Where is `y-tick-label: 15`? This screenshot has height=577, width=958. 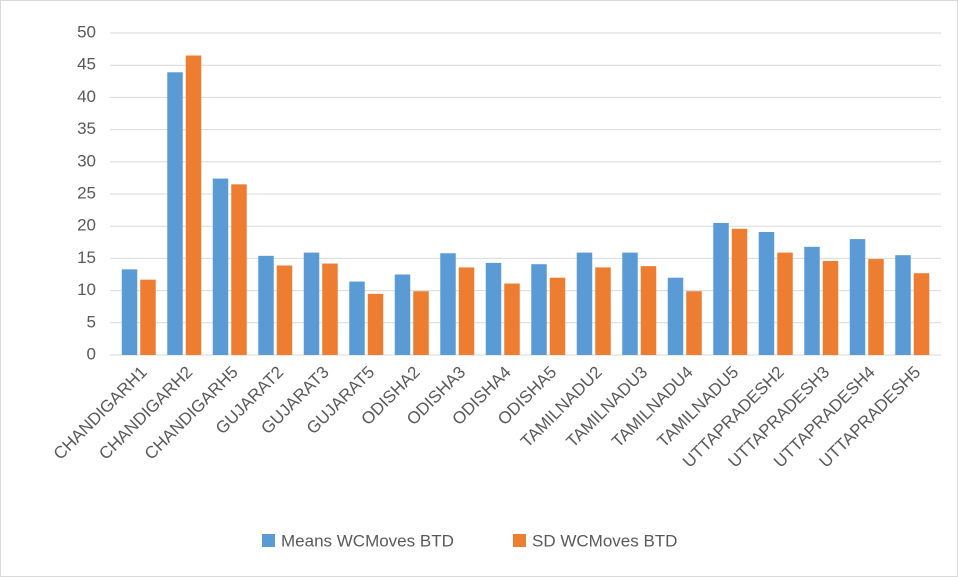 y-tick-label: 15 is located at coordinates (86, 257).